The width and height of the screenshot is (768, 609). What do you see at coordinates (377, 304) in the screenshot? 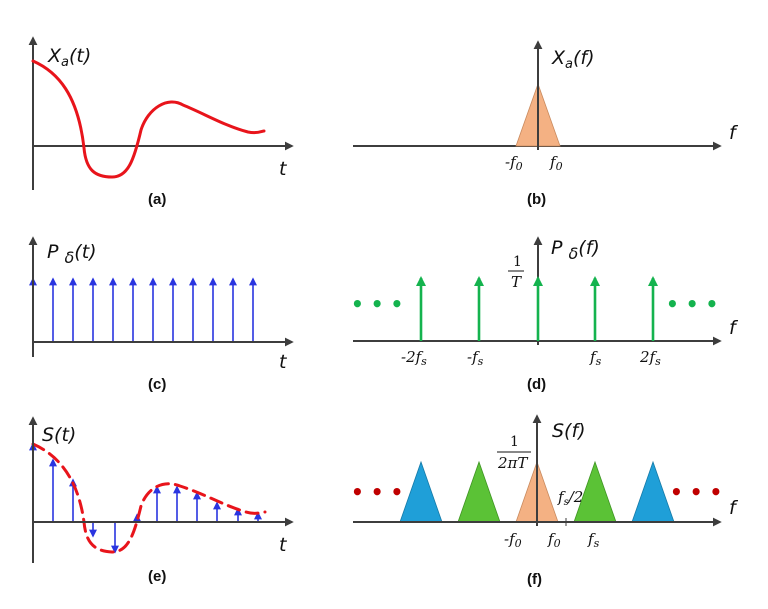
I see `panel-d-ellipsis-left: • • •` at bounding box center [377, 304].